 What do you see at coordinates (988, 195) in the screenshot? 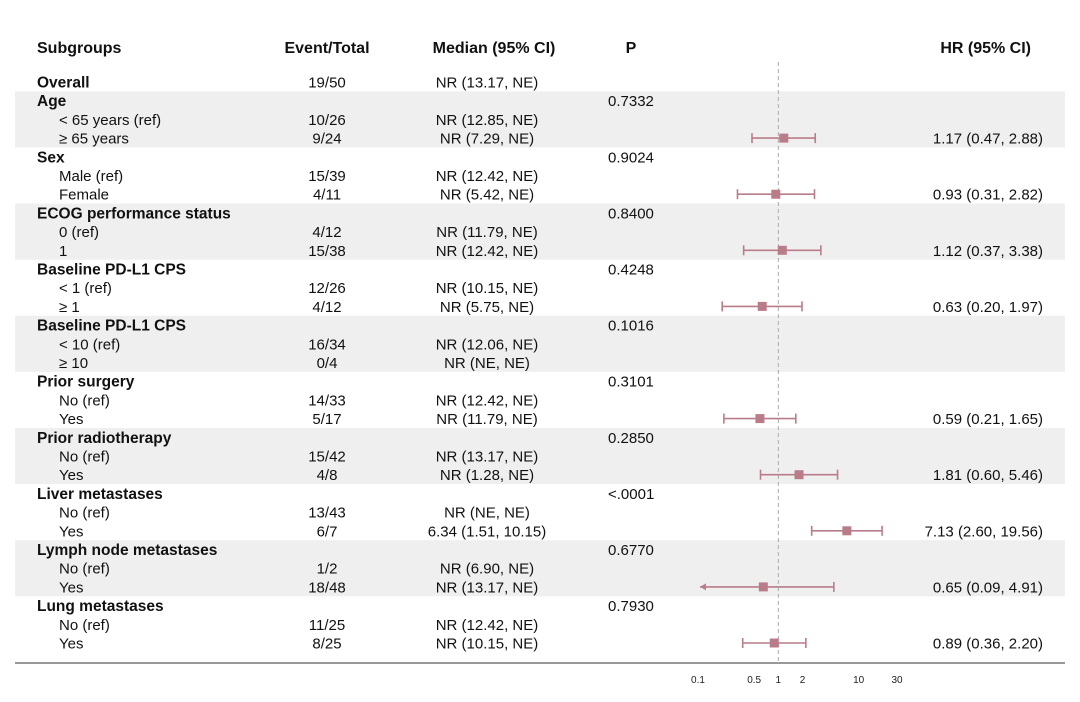
I see `hr-ci-cell: 0.93 (0.31, 2.82)` at bounding box center [988, 195].